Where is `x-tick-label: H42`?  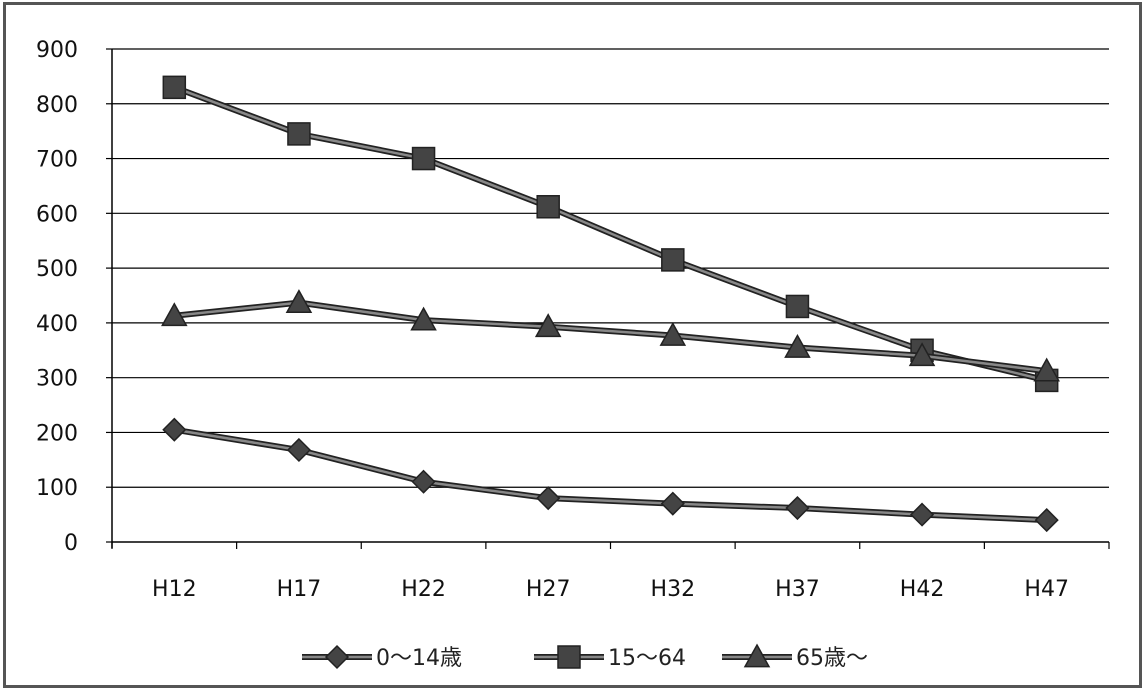
x-tick-label: H42 is located at coordinates (922, 589).